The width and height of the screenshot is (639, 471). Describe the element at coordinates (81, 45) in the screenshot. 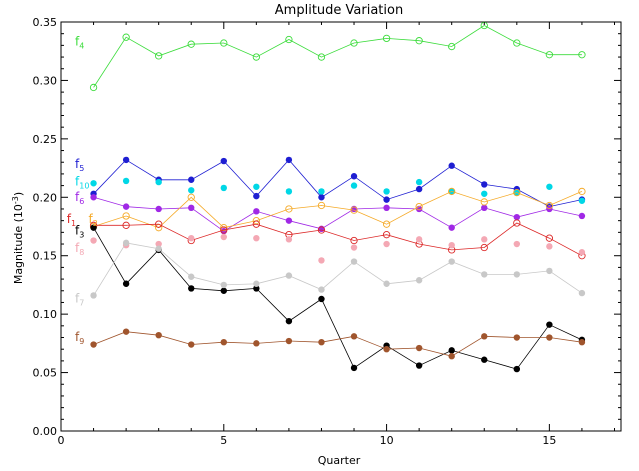

I see `series-label-subscript: 4` at that location.